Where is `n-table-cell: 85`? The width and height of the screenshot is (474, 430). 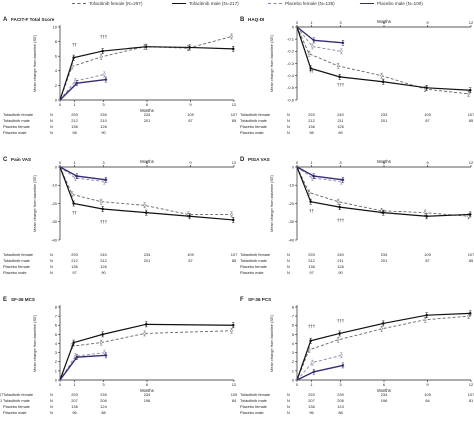 n-table-cell: 85 is located at coordinates (234, 260).